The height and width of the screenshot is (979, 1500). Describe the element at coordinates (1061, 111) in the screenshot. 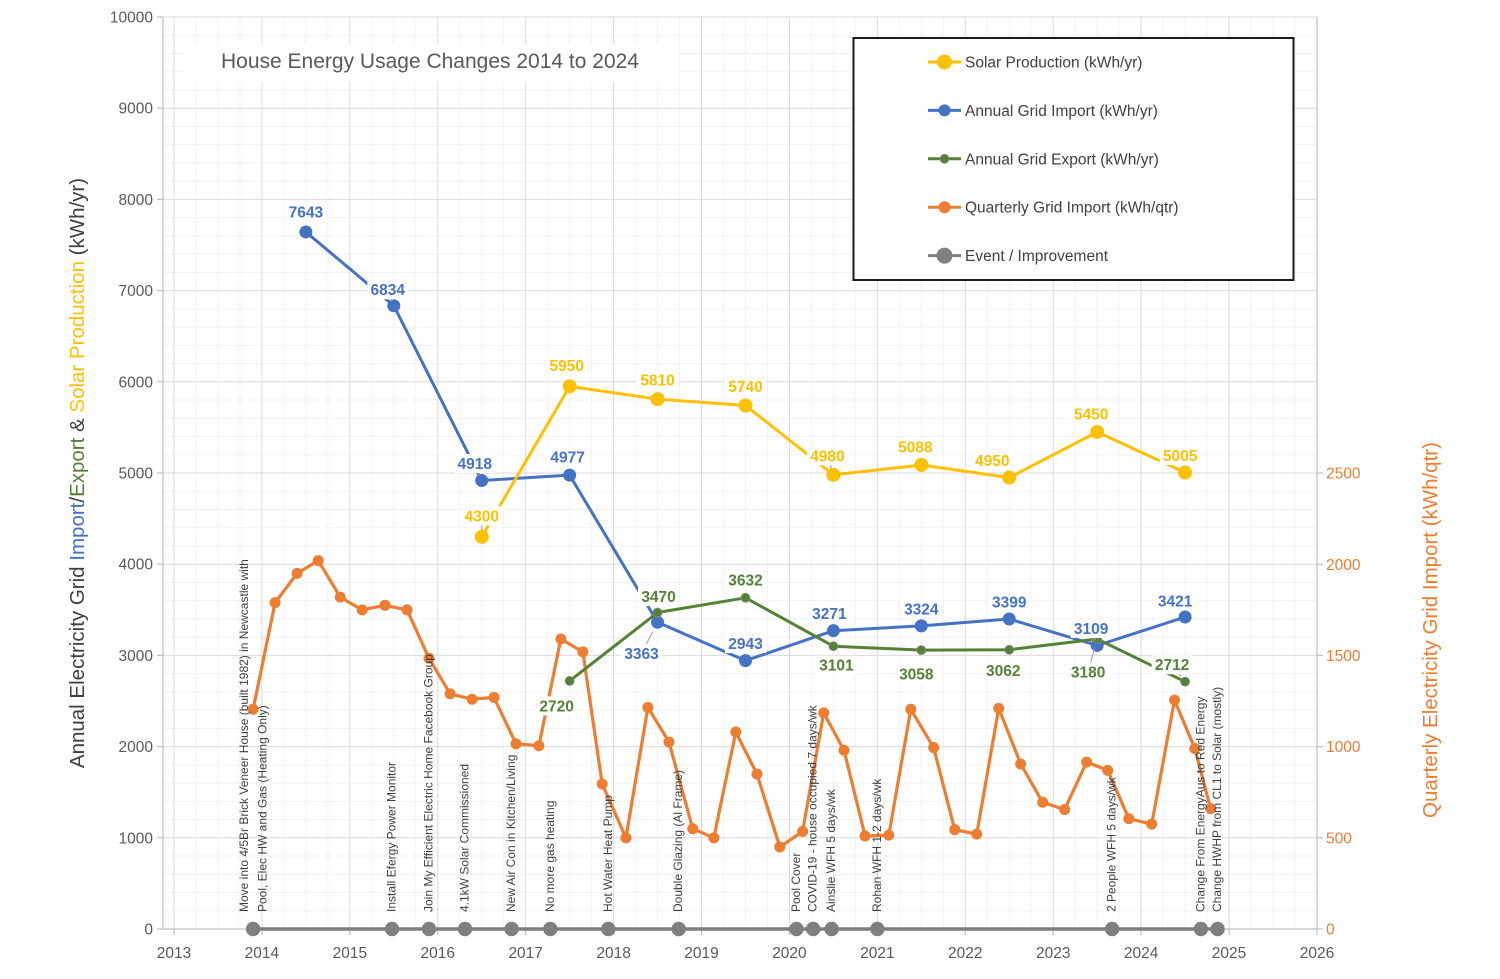

I see `legend-label: Annual Grid Import (kWh/yr)` at that location.